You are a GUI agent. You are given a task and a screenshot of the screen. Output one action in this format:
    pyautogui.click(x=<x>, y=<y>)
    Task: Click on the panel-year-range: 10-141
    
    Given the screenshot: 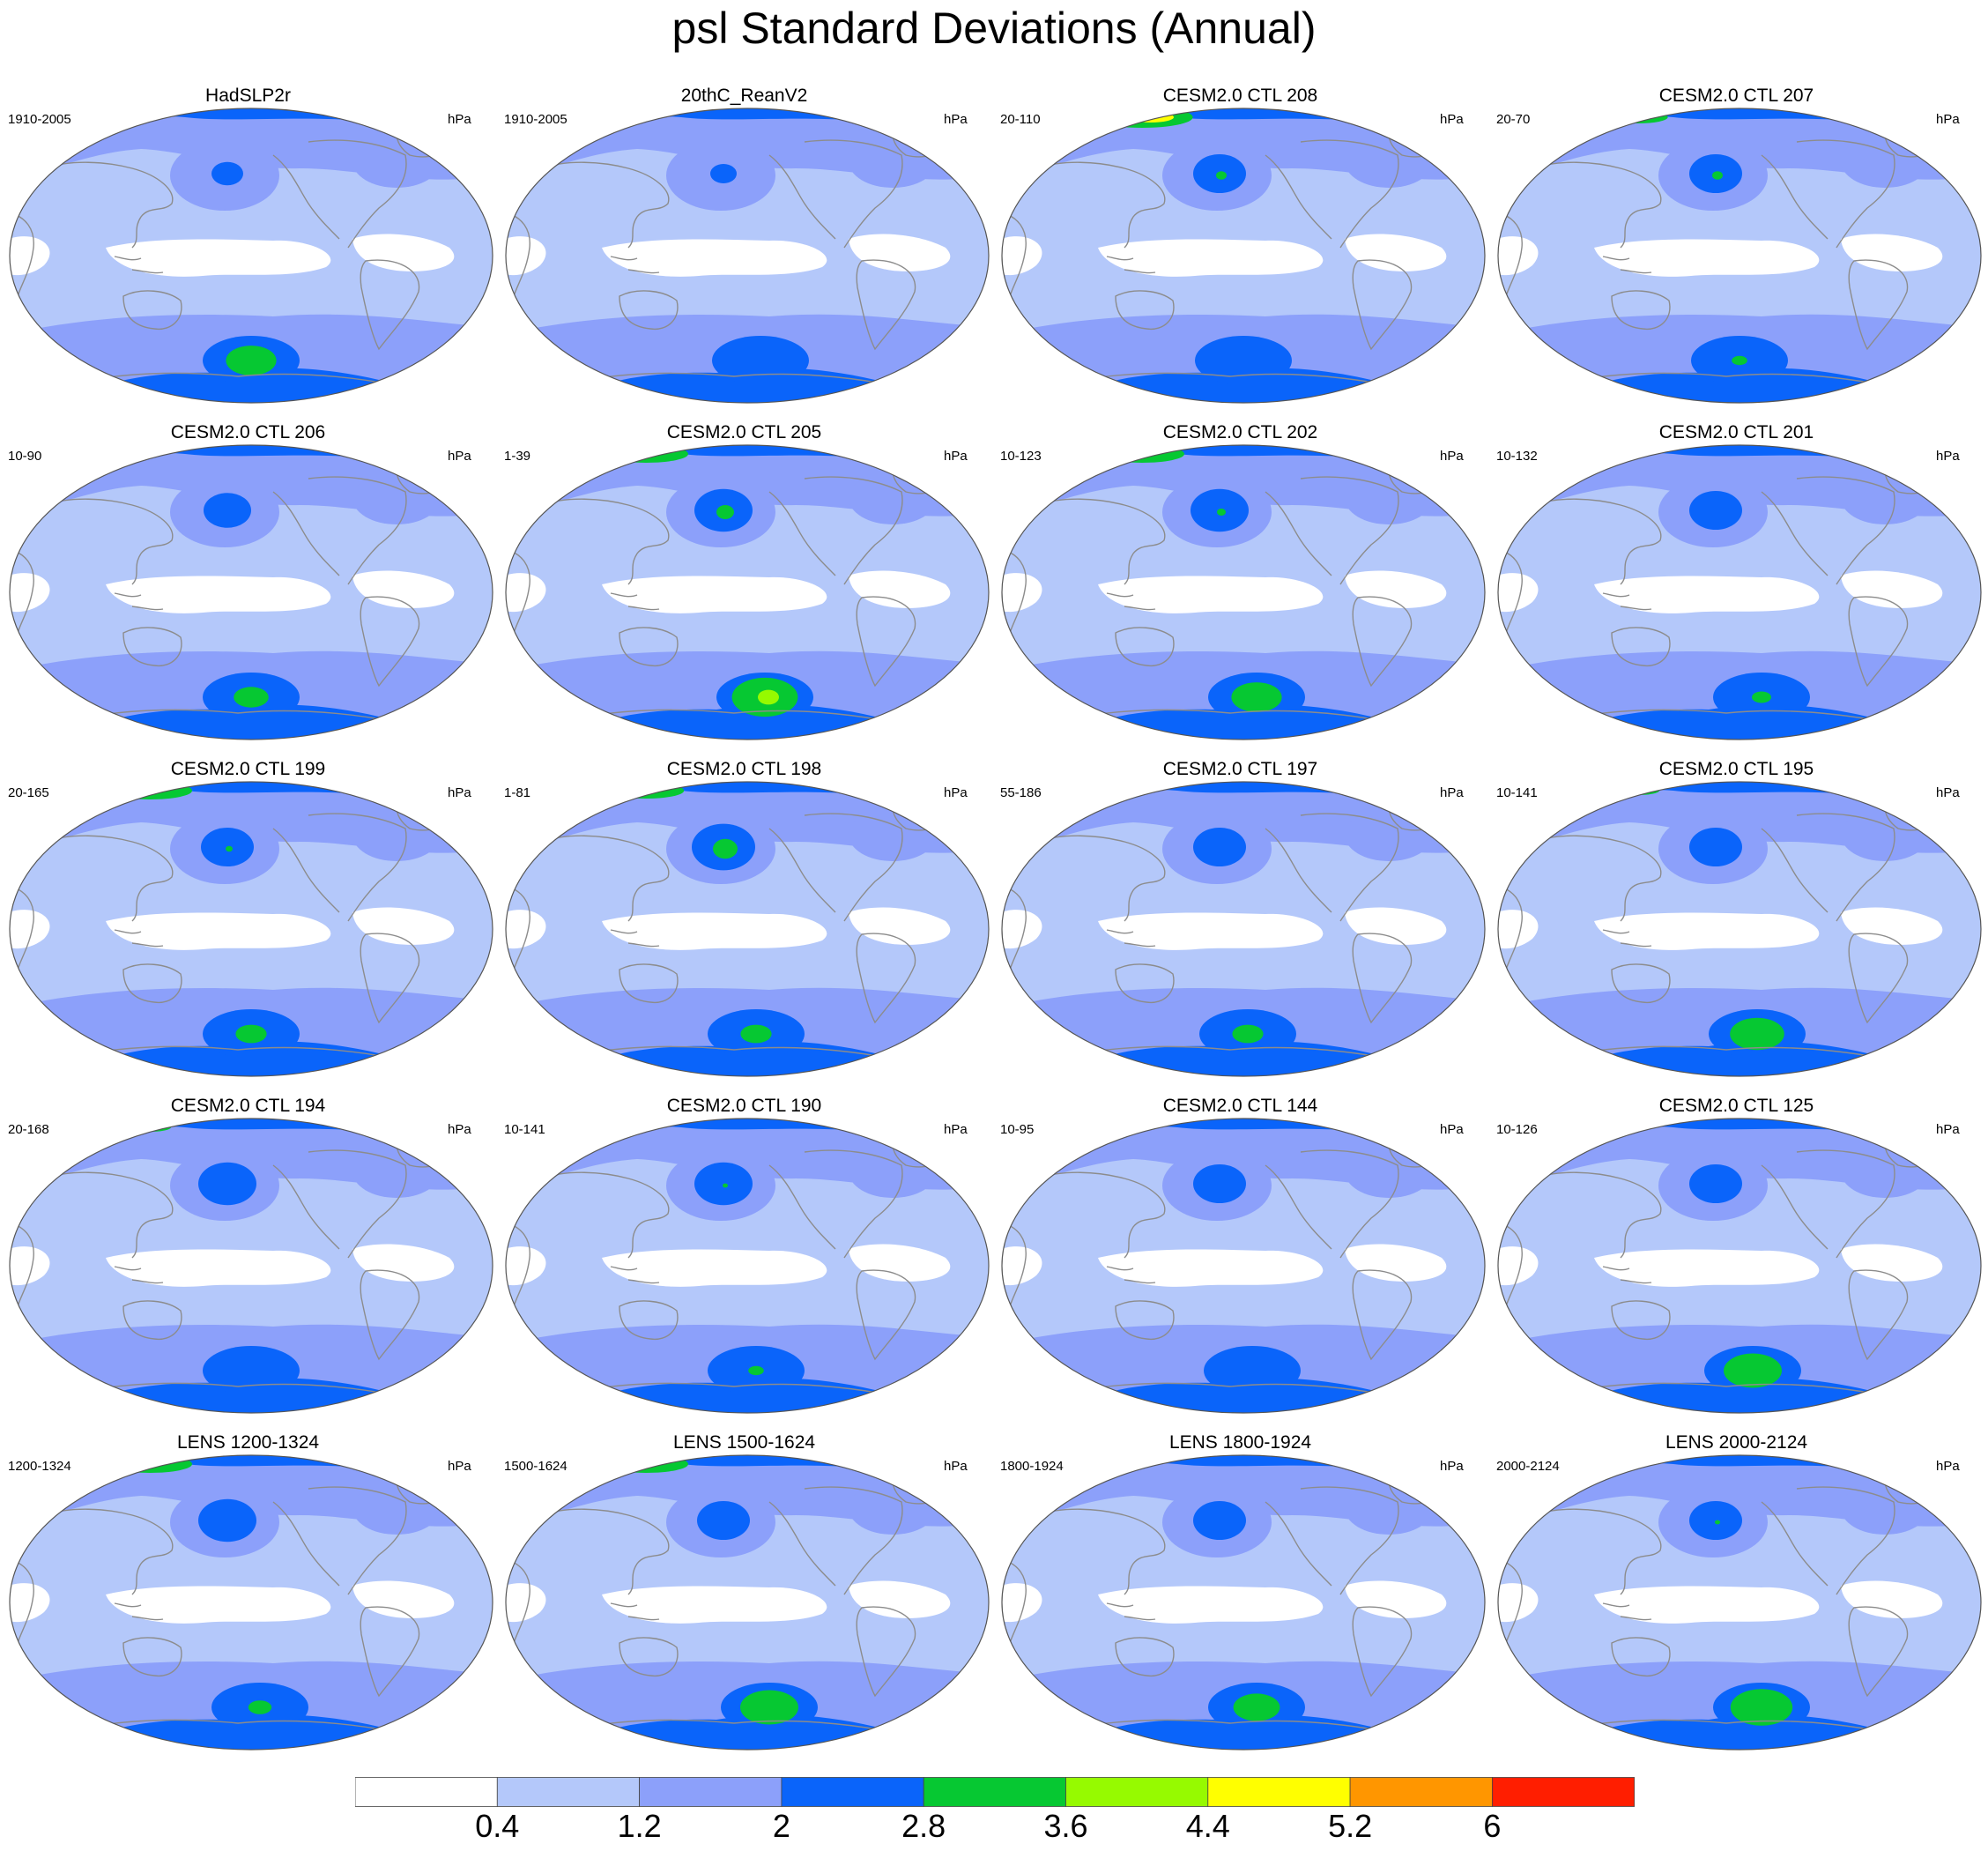 What is the action you would take?
    pyautogui.click(x=1517, y=792)
    